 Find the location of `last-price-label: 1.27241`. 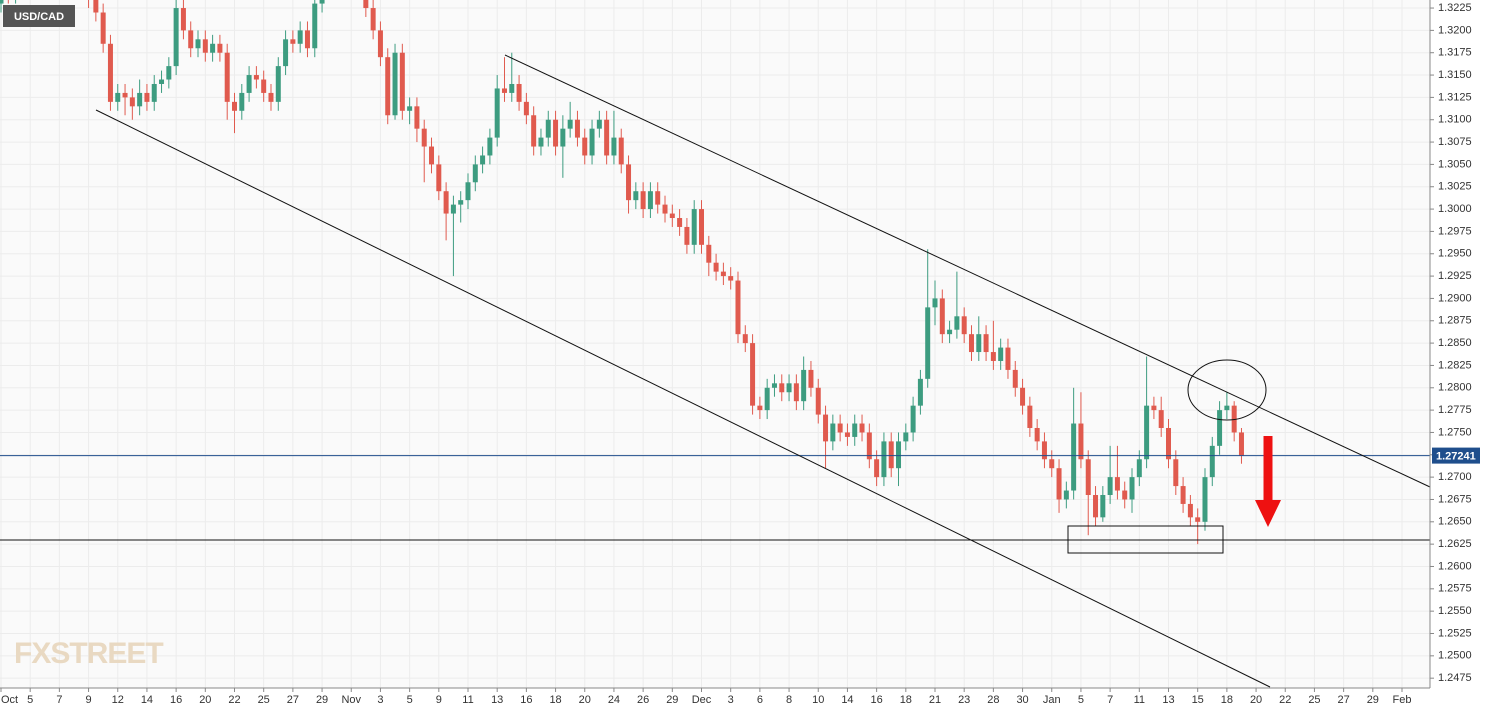

last-price-label: 1.27241 is located at coordinates (1456, 457).